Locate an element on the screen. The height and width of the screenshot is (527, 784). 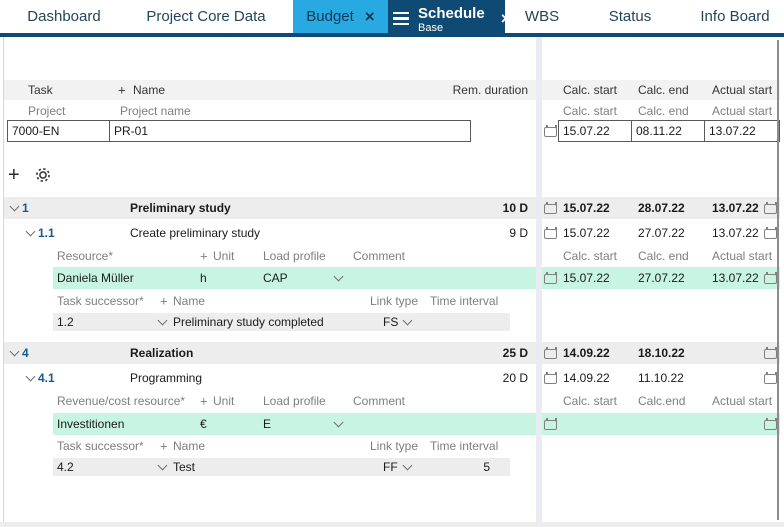
resource-load-profile: E is located at coordinates (267, 424).